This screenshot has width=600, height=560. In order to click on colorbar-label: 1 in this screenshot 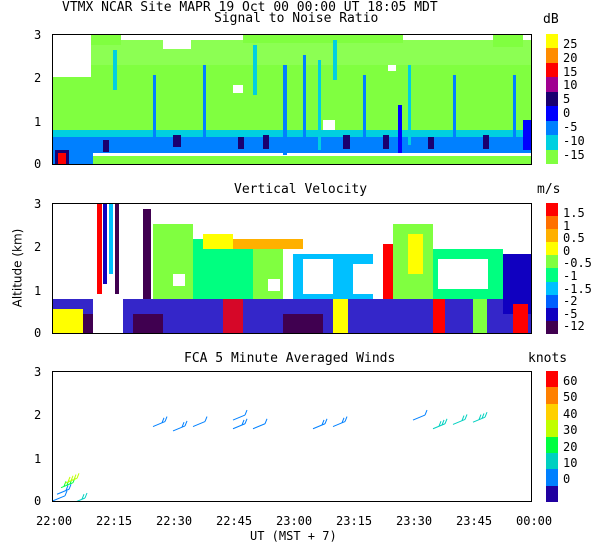, I will do `click(567, 225)`.